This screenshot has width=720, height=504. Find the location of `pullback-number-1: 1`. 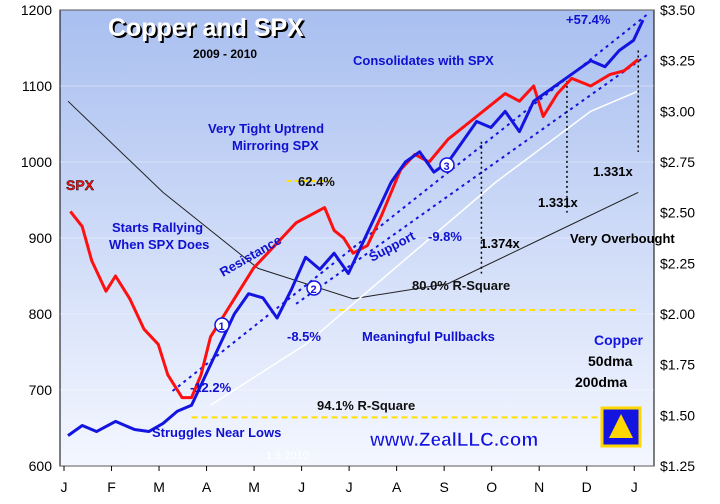

pullback-number-1: 1 is located at coordinates (222, 327).